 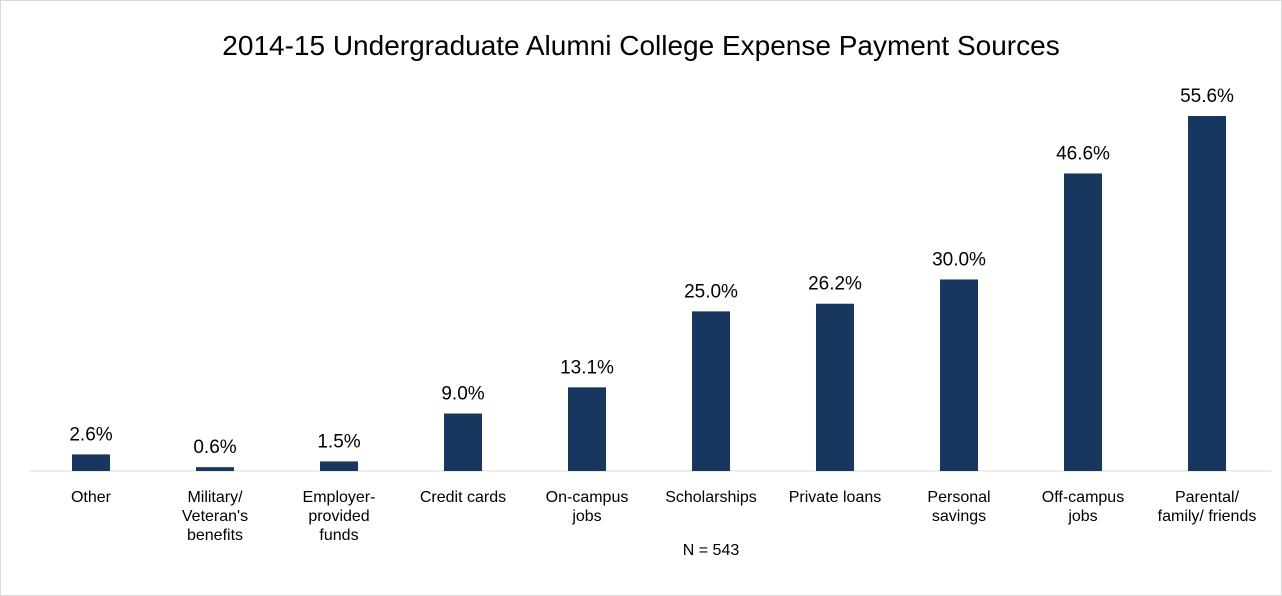 I want to click on data-label: 13.1%, so click(x=587, y=367).